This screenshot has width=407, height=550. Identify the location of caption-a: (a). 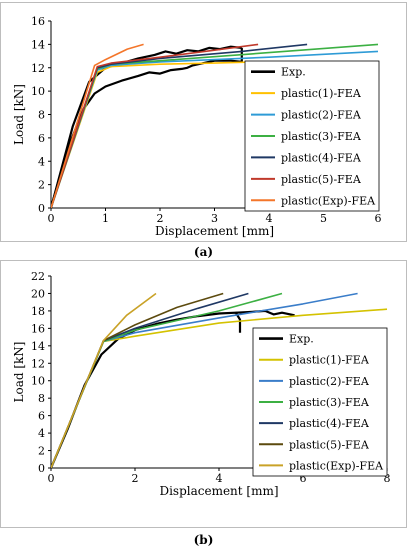
(203, 252).